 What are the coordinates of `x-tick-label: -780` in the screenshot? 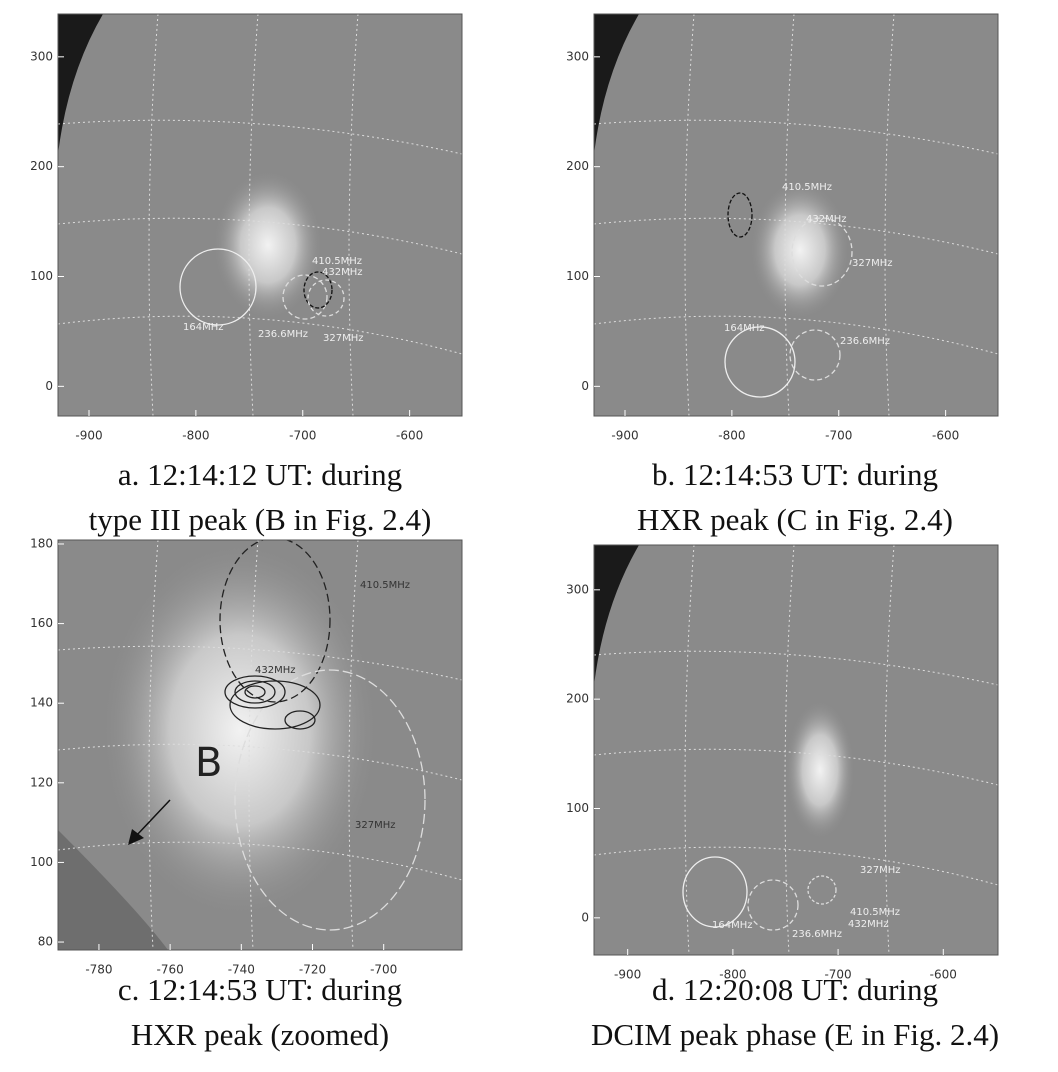 It's located at (98, 970).